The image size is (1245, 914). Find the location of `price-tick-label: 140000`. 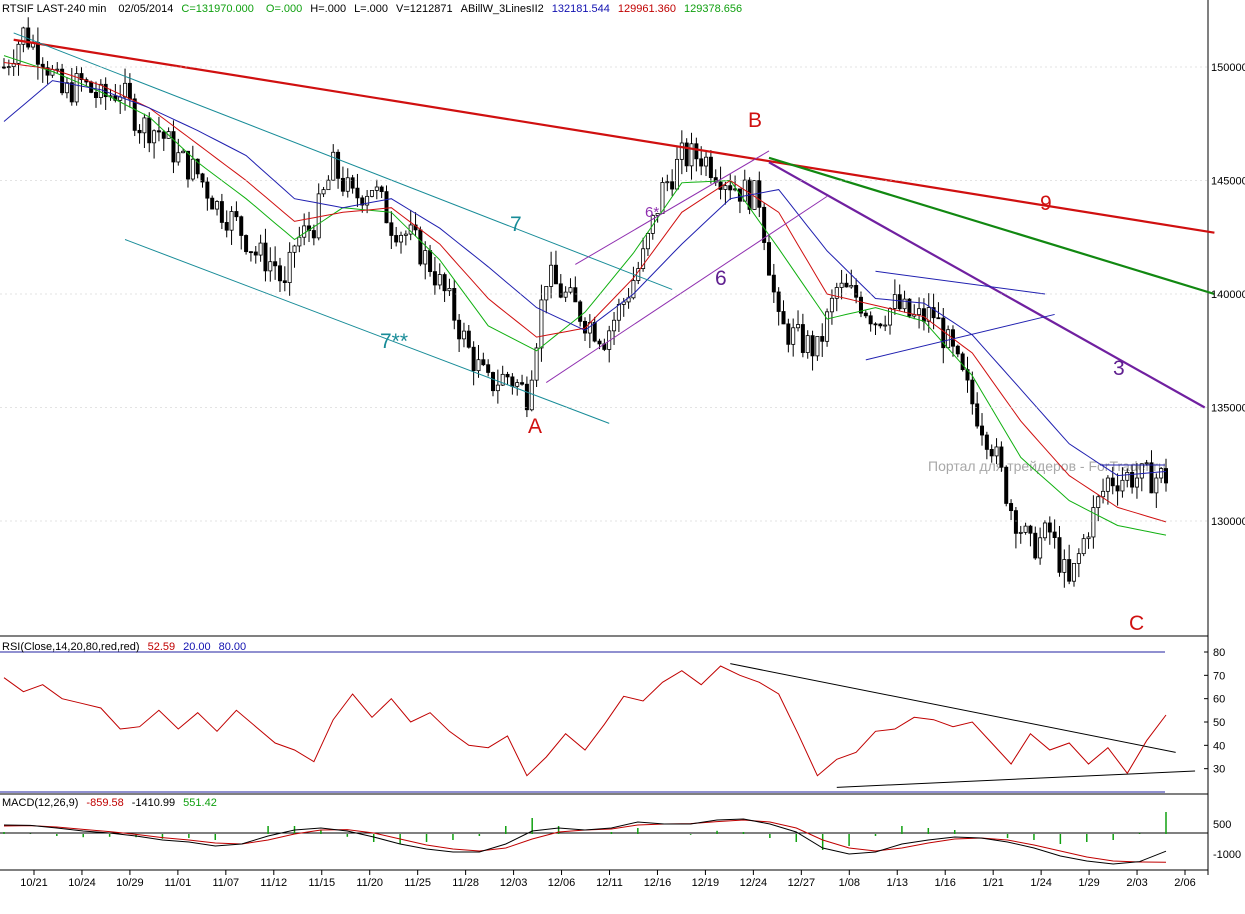

price-tick-label: 140000 is located at coordinates (1228, 295).